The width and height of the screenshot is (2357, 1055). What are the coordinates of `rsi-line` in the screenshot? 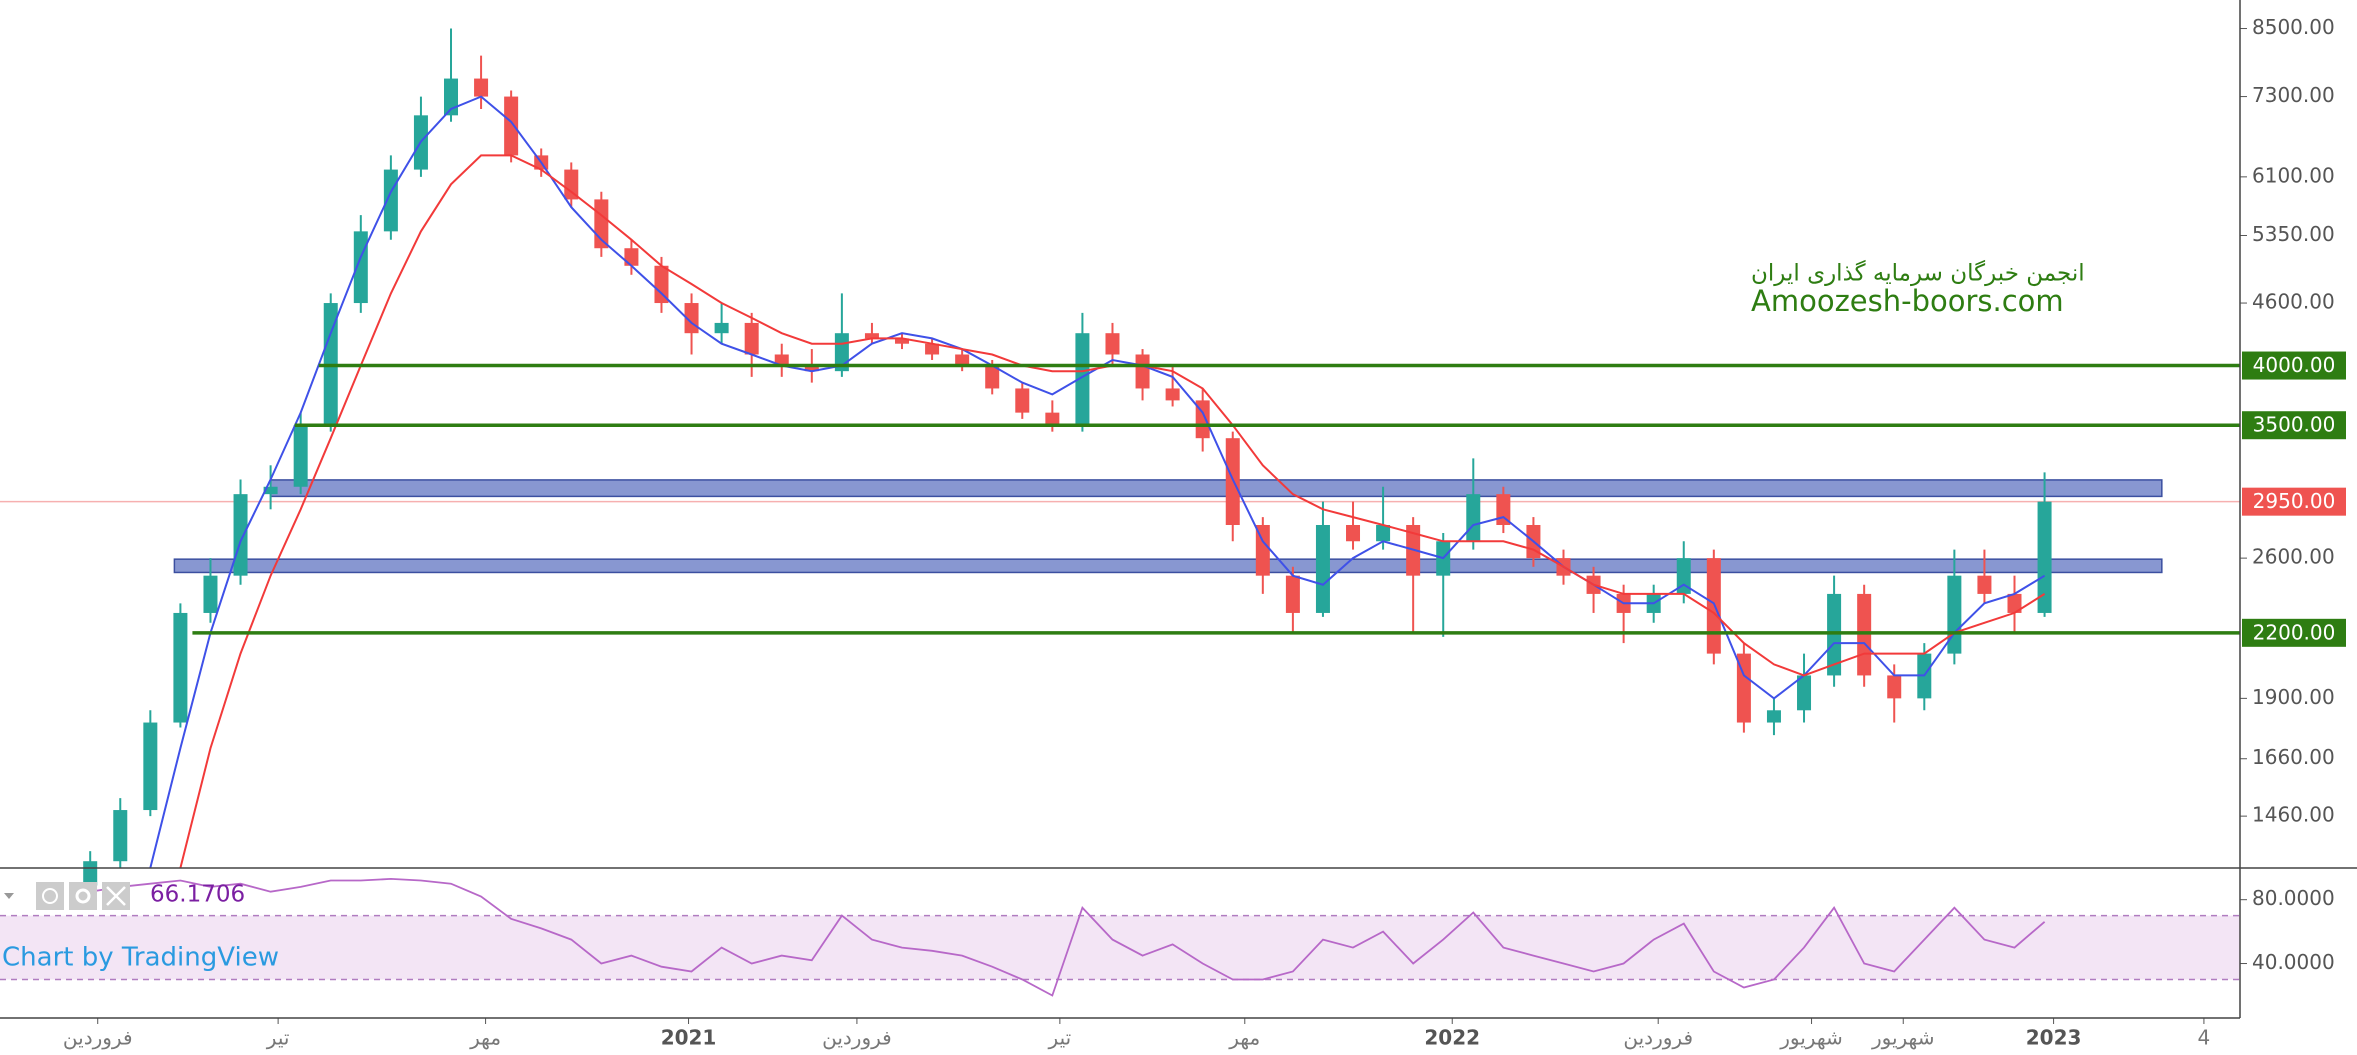 It's located at (1068, 937).